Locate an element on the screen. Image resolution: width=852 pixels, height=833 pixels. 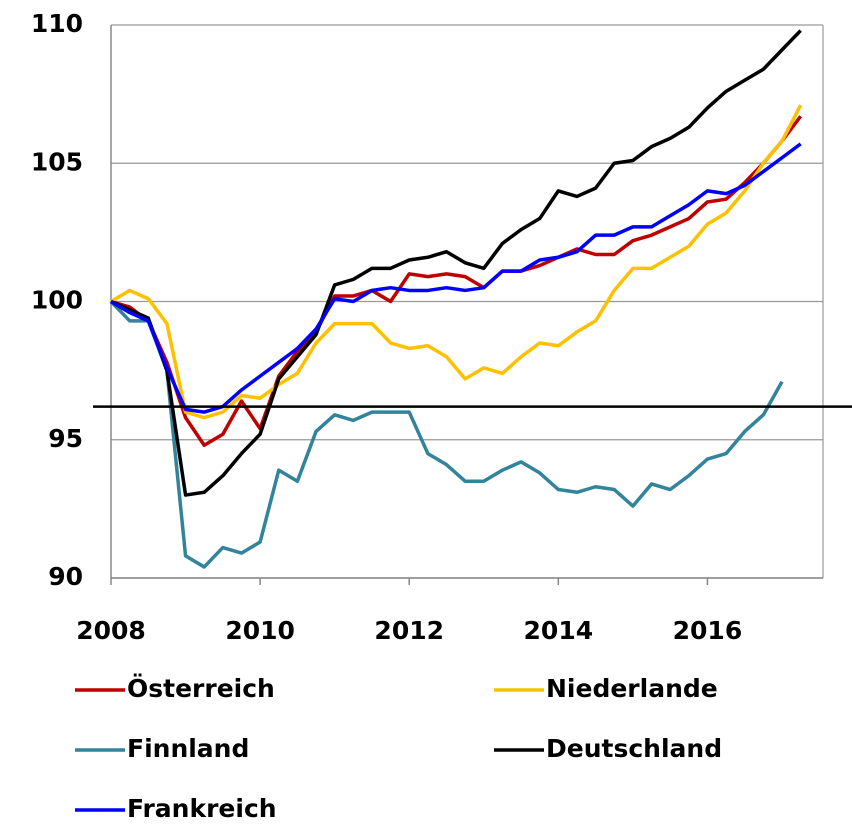
y-tick-label: 95 is located at coordinates (65, 438).